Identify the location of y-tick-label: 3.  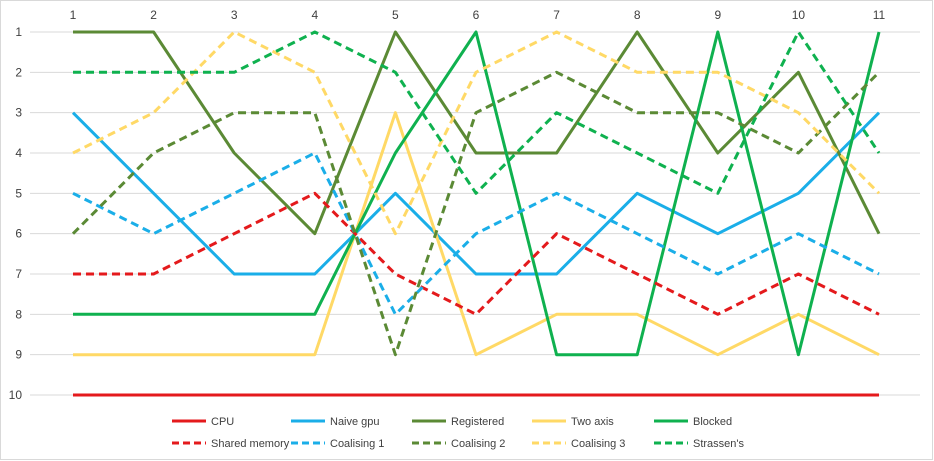
(18, 113).